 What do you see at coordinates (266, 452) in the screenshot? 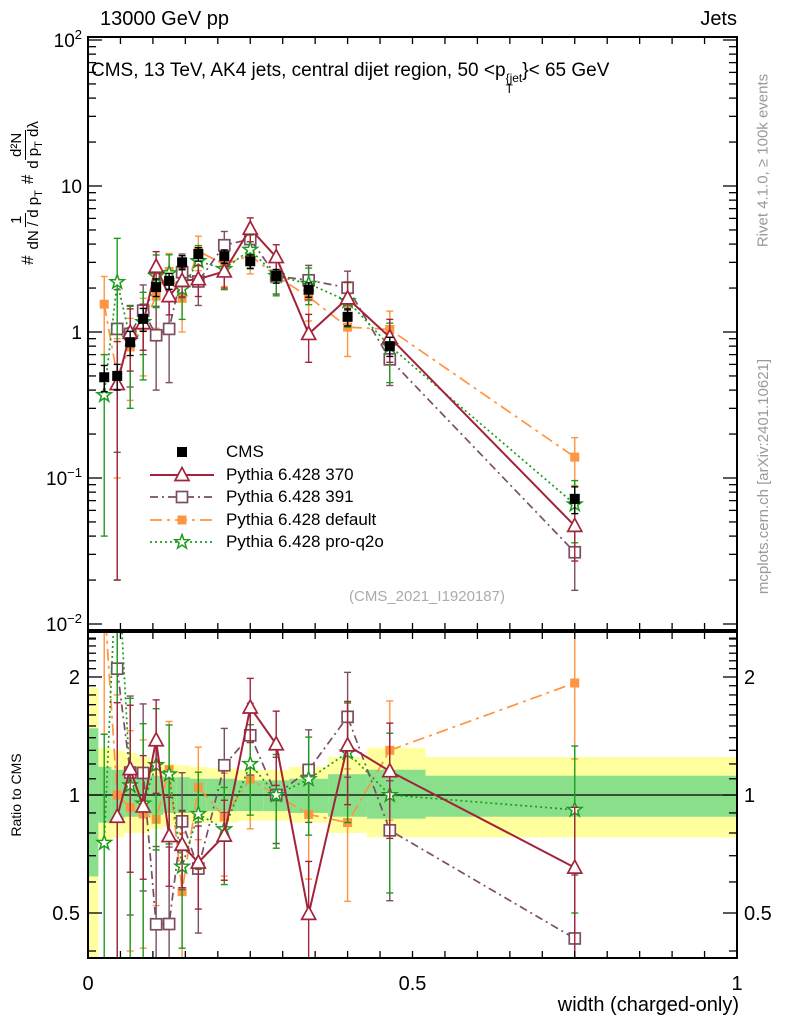
I see `legend-item-cms: CMS` at bounding box center [266, 452].